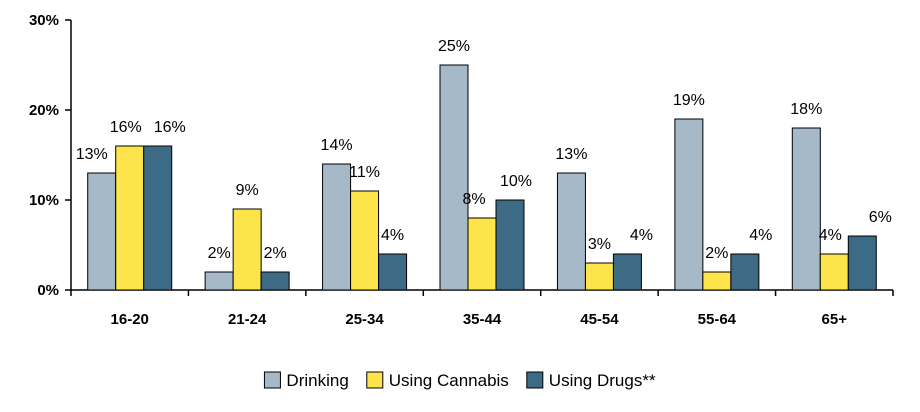 The height and width of the screenshot is (412, 920). I want to click on y-tick-label: 20%, so click(44, 110).